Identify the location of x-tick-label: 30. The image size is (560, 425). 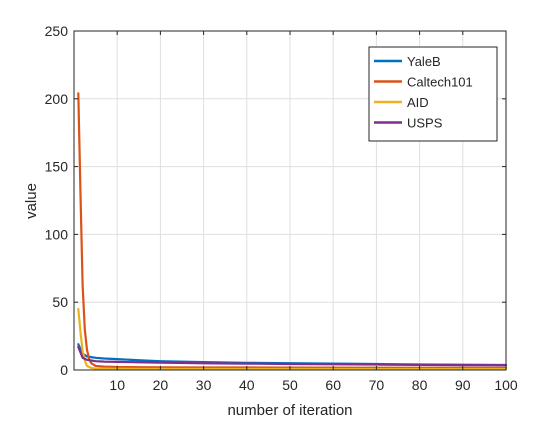
(204, 385).